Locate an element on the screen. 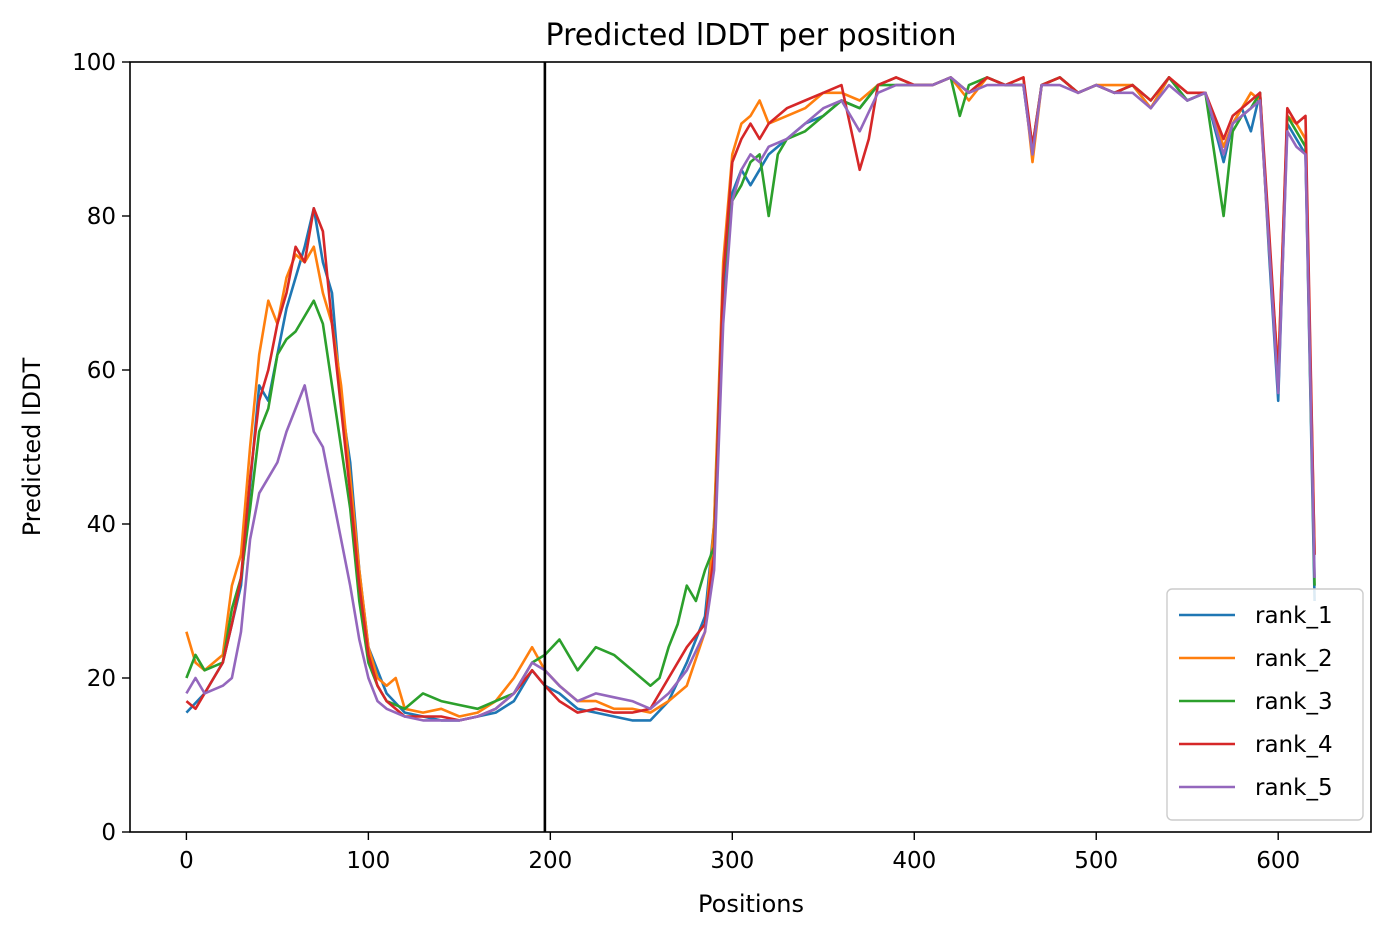 The image size is (1391, 939). x-axis: 0 100 200 300 400 500 600 is located at coordinates (739, 853).